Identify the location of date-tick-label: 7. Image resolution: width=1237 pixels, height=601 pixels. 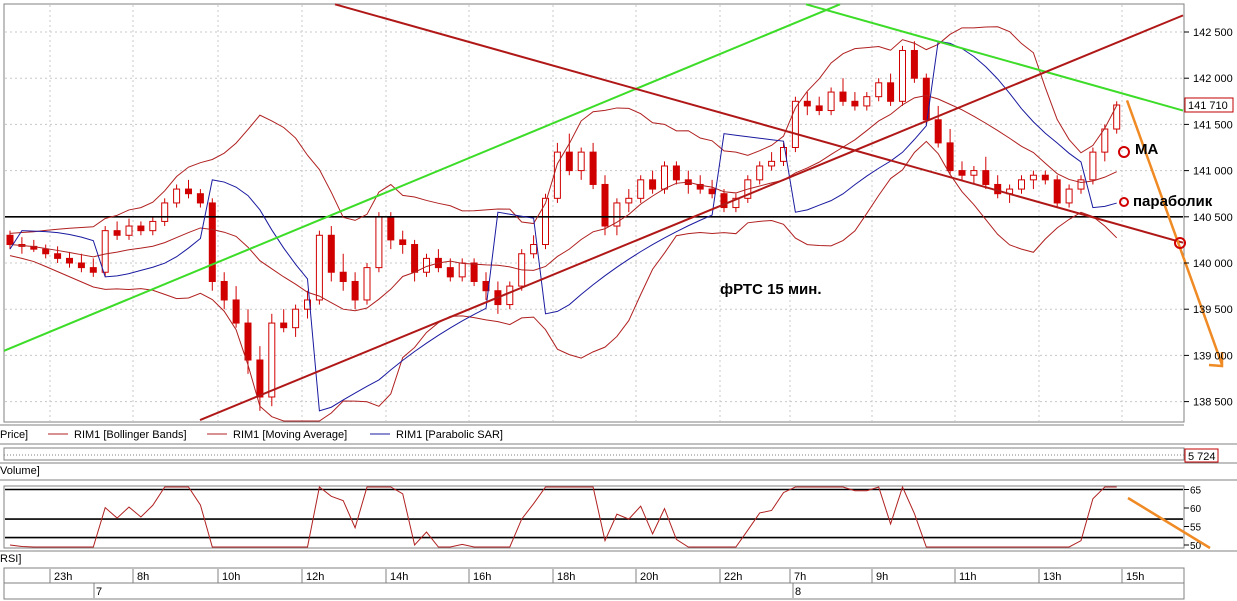
(99, 592).